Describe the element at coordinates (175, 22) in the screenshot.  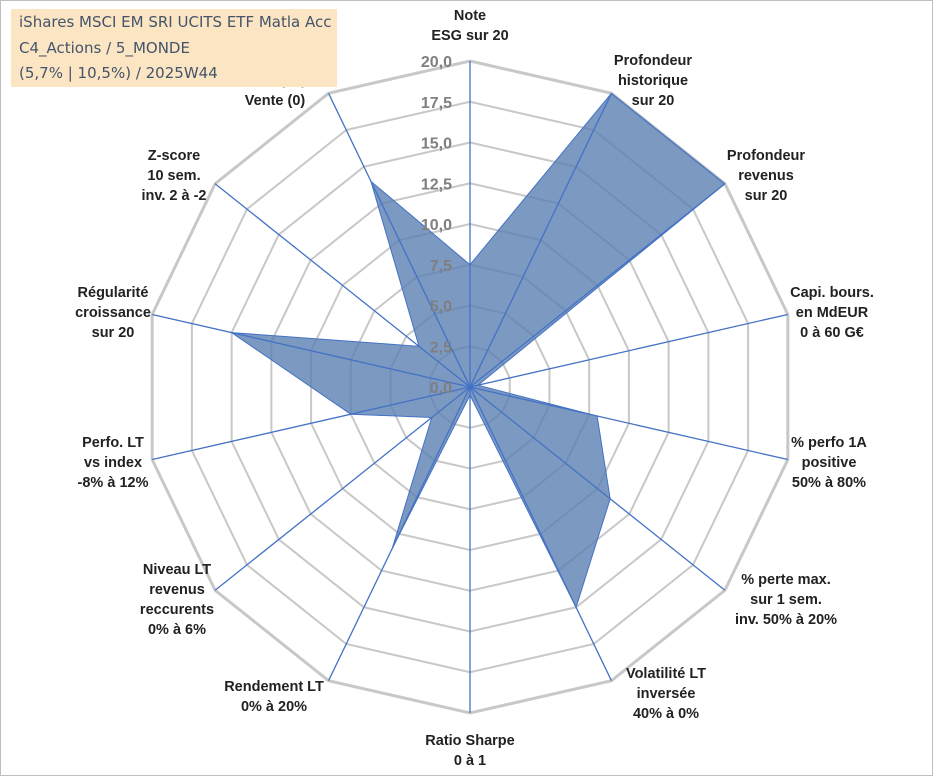
I see `title-line-1: iShares MSCI EM SRI UCITS ETF Matla Acc` at that location.